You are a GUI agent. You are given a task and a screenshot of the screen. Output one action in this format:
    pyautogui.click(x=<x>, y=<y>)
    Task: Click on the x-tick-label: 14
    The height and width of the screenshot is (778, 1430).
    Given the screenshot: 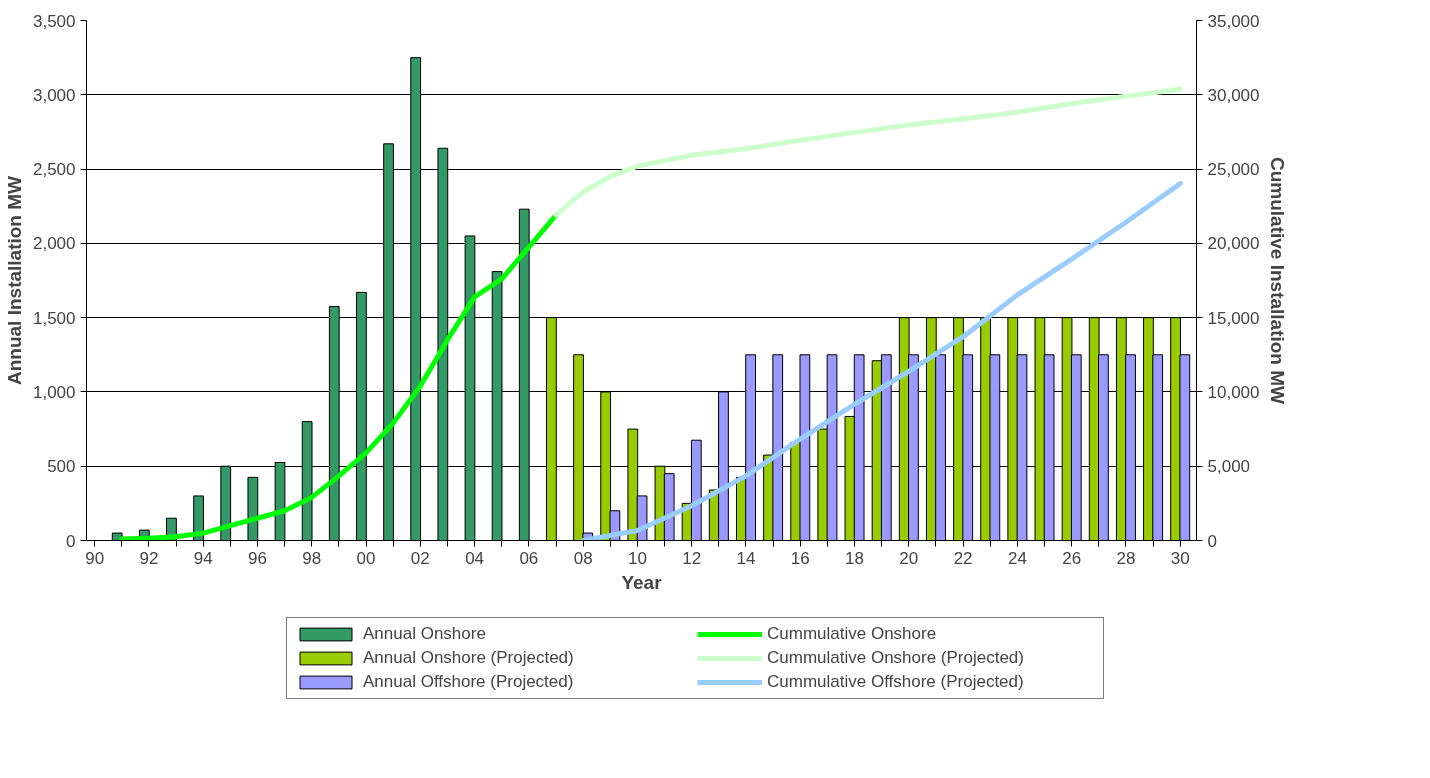 What is the action you would take?
    pyautogui.click(x=746, y=558)
    